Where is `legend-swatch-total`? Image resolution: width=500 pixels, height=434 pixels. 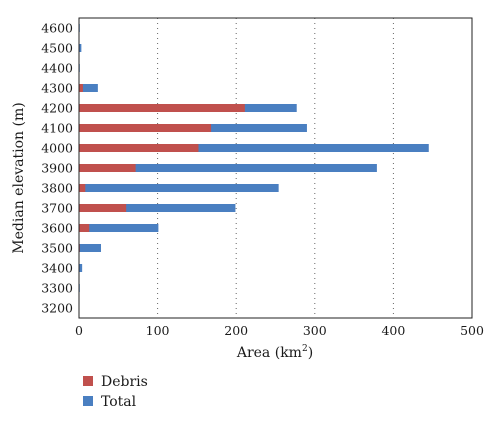
legend-swatch-total is located at coordinates (88, 401).